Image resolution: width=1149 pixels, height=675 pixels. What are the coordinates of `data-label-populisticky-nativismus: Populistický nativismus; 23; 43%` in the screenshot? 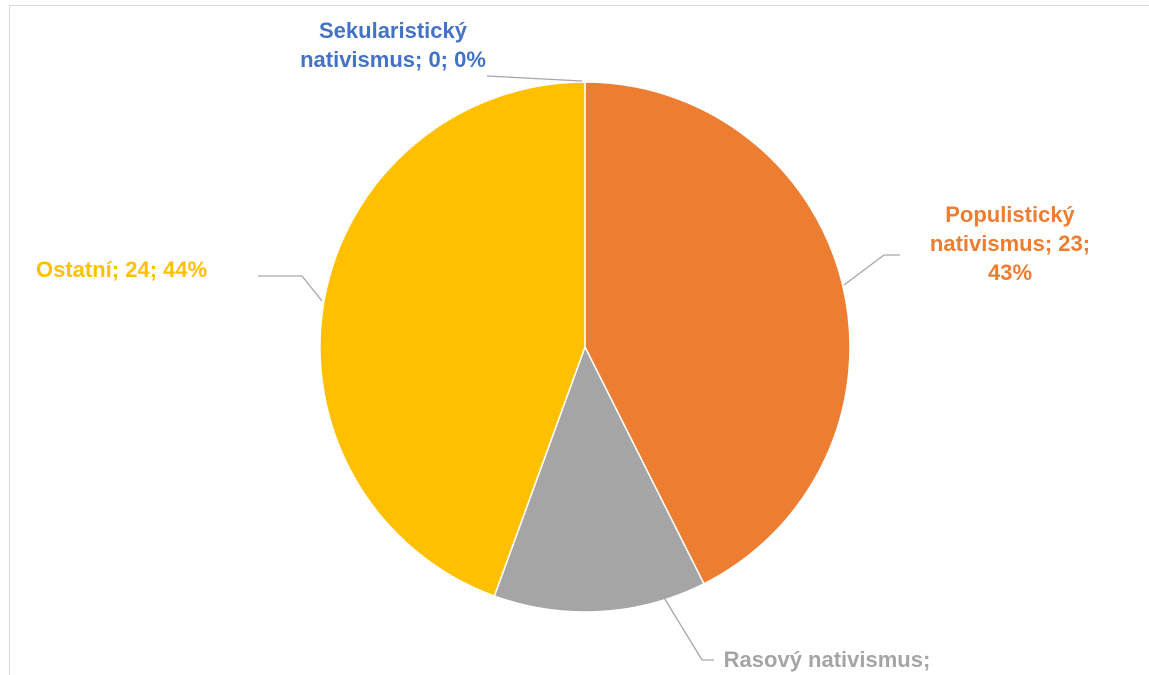 It's located at (1010, 243).